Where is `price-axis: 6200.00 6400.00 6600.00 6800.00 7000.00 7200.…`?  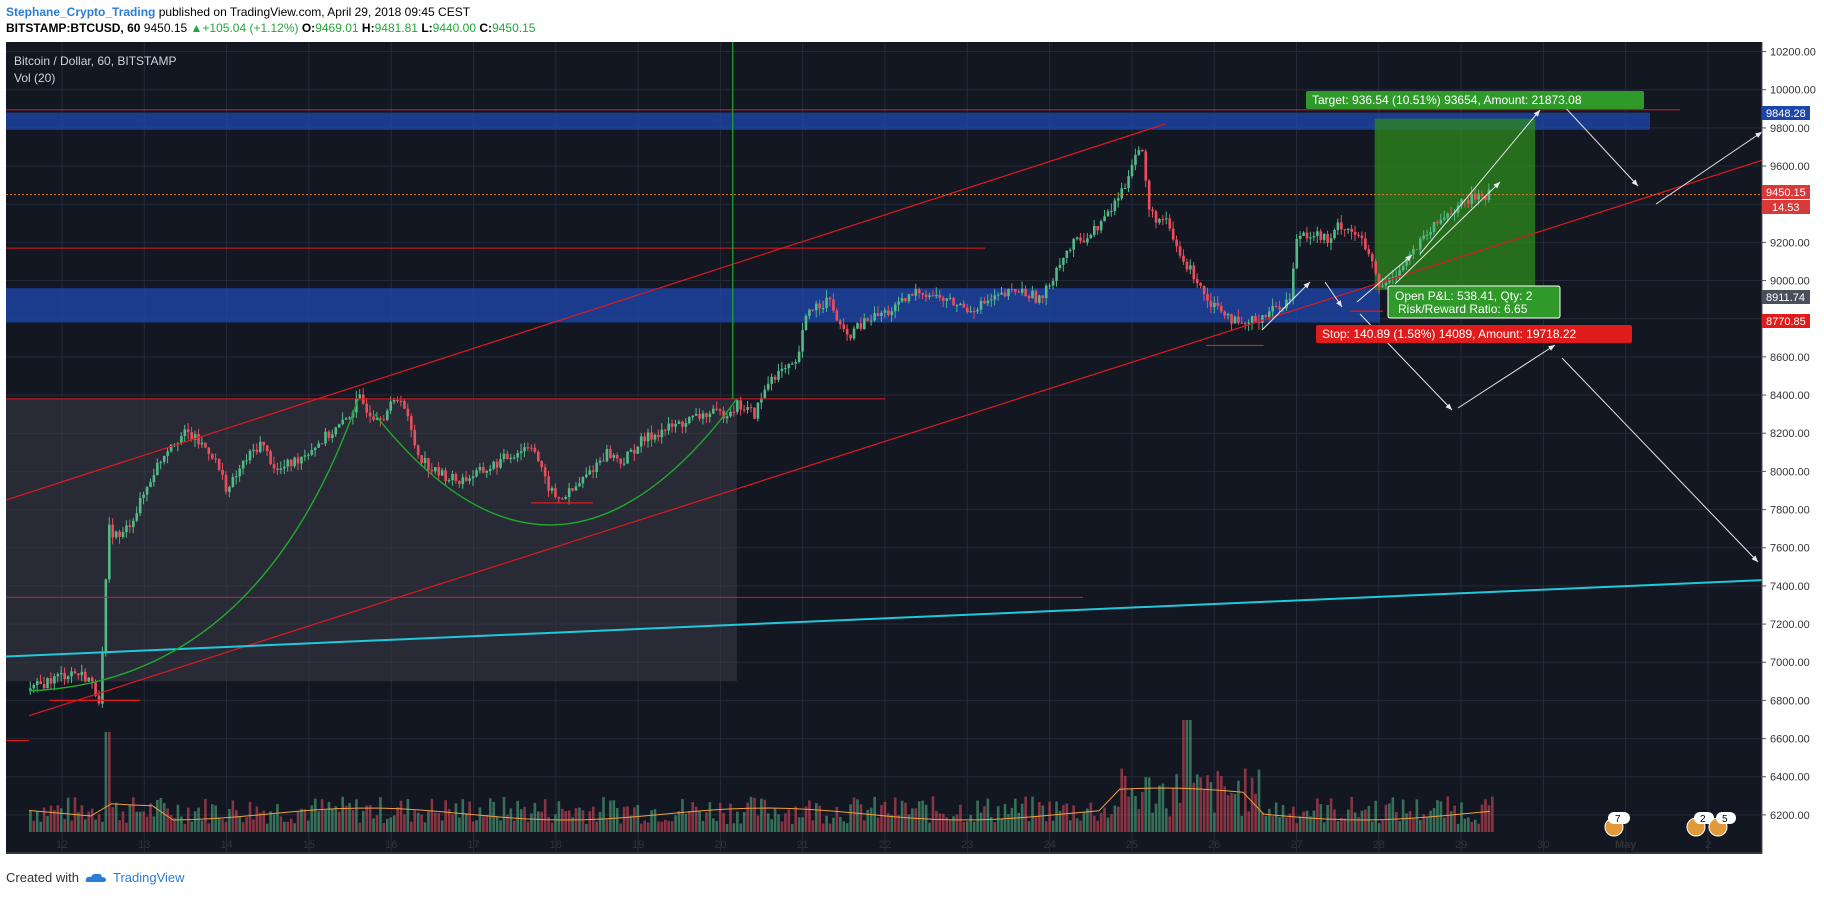 price-axis: 6200.00 6400.00 6600.00 6800.00 7000.00 7200.… is located at coordinates (1792, 448).